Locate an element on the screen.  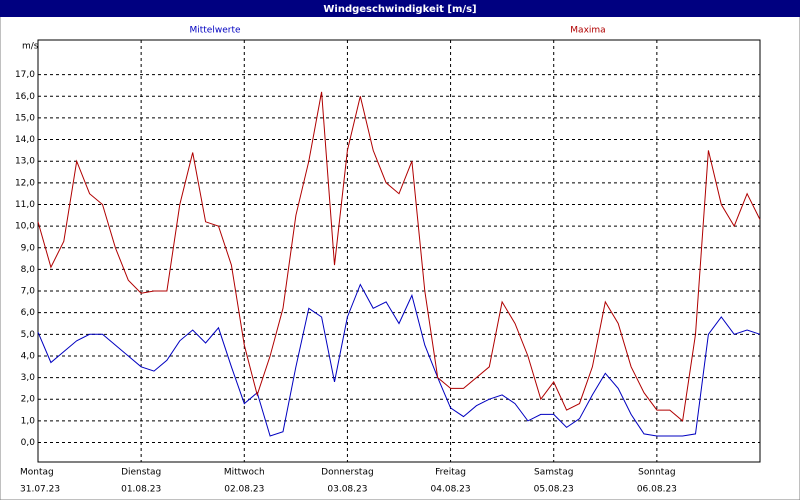
legend-entry: Mittelwerte is located at coordinates (214, 31).